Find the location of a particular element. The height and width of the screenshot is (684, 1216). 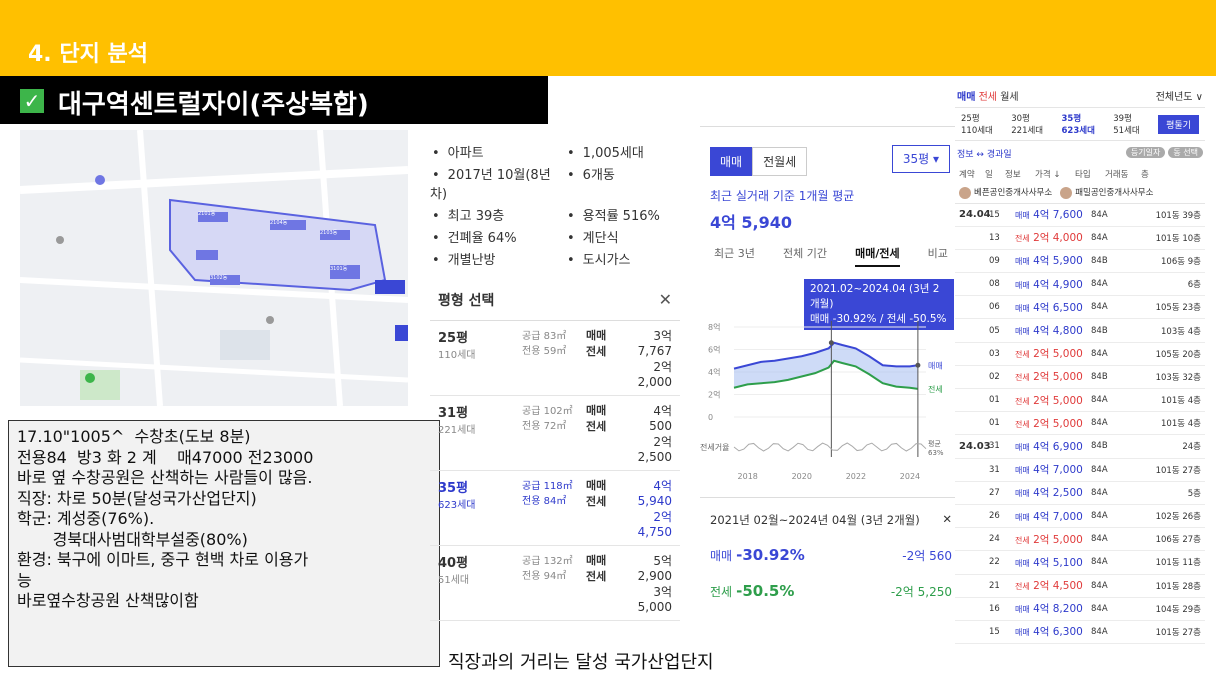

tx-size-39: 39평 51세대 is located at coordinates (1126, 125).